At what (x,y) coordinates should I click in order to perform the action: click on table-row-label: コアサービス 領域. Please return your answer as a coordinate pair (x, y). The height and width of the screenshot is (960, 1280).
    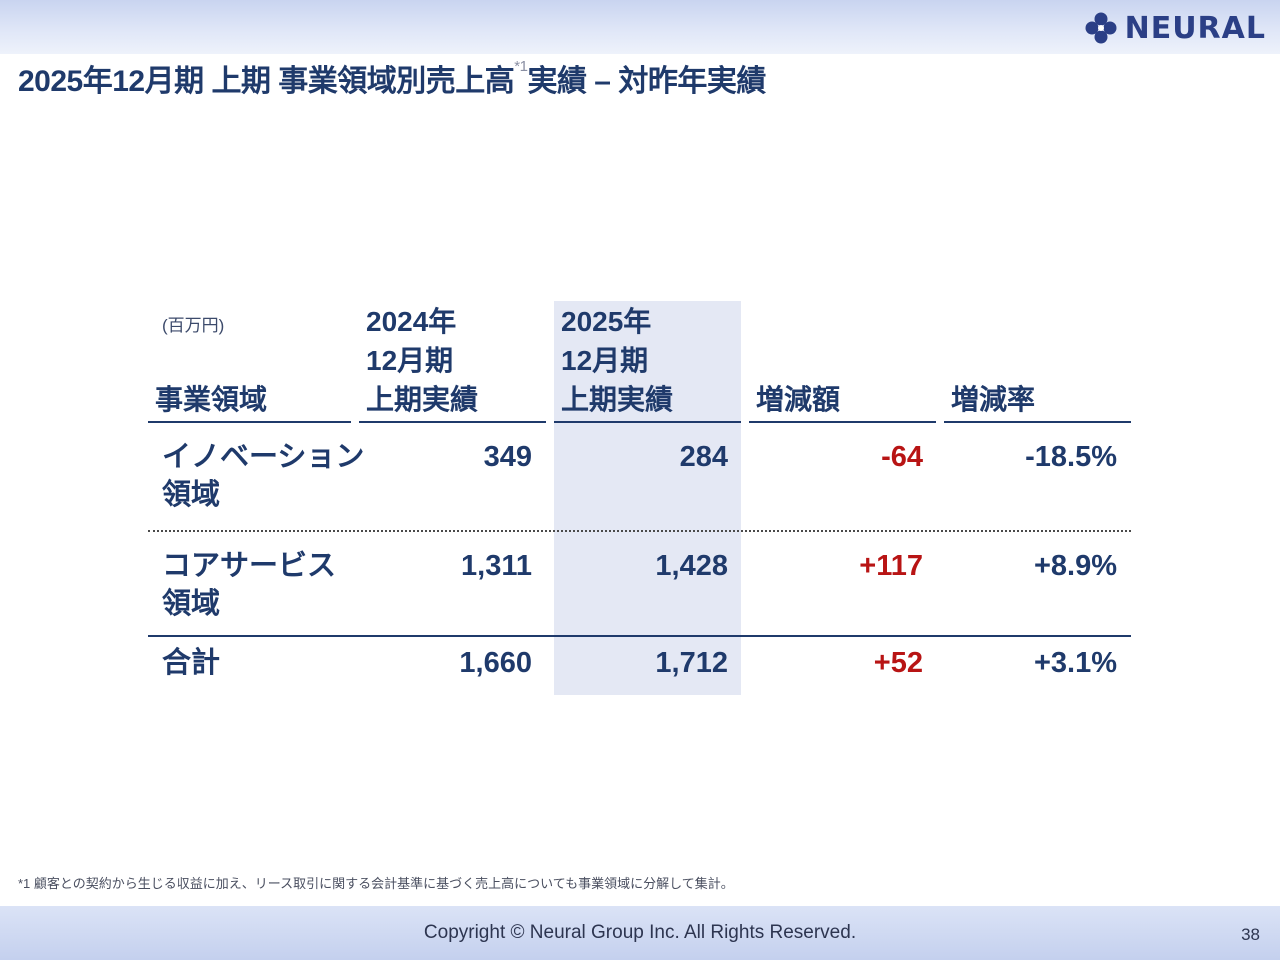
    Looking at the image, I should click on (249, 585).